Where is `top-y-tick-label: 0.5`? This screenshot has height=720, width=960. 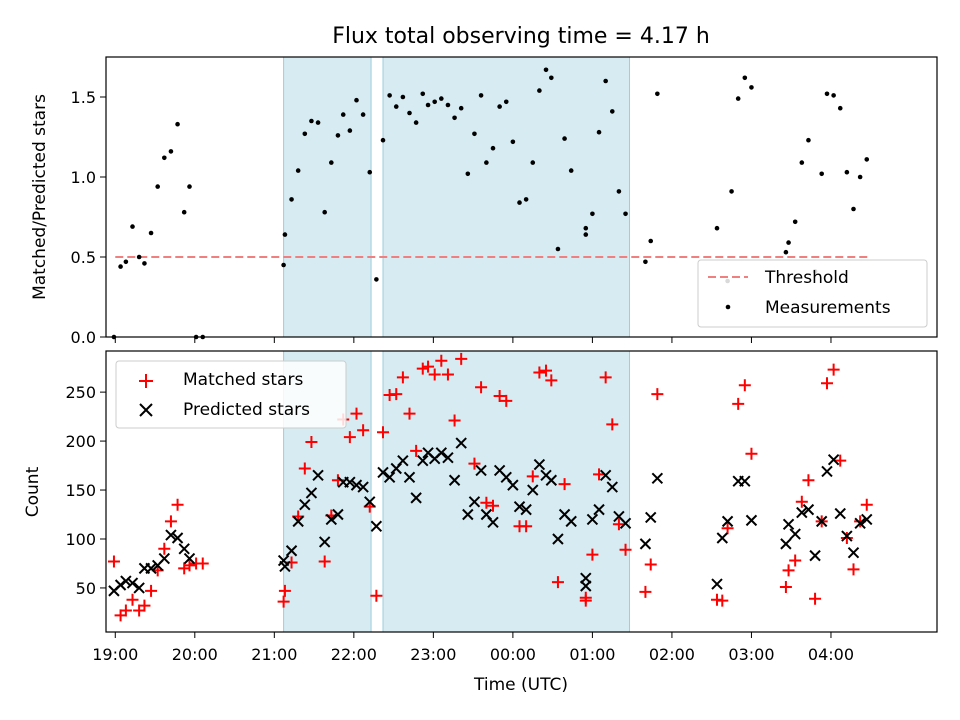
top-y-tick-label: 0.5 is located at coordinates (83, 257).